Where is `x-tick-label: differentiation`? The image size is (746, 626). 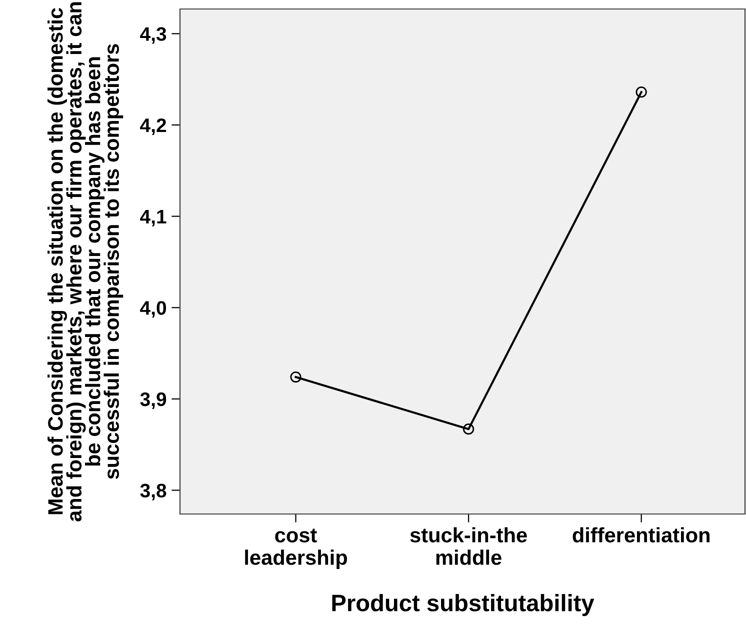 x-tick-label: differentiation is located at coordinates (641, 534).